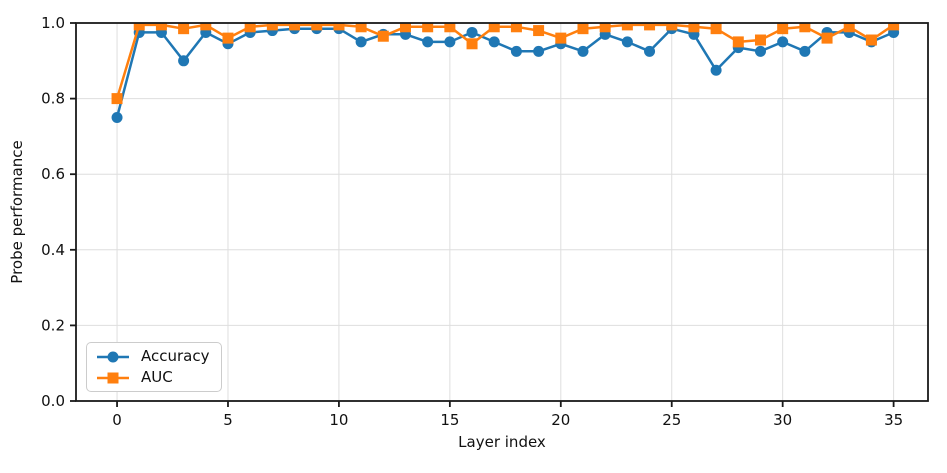 This screenshot has width=947, height=473. I want to click on legend-label-auc: AUC, so click(157, 377).